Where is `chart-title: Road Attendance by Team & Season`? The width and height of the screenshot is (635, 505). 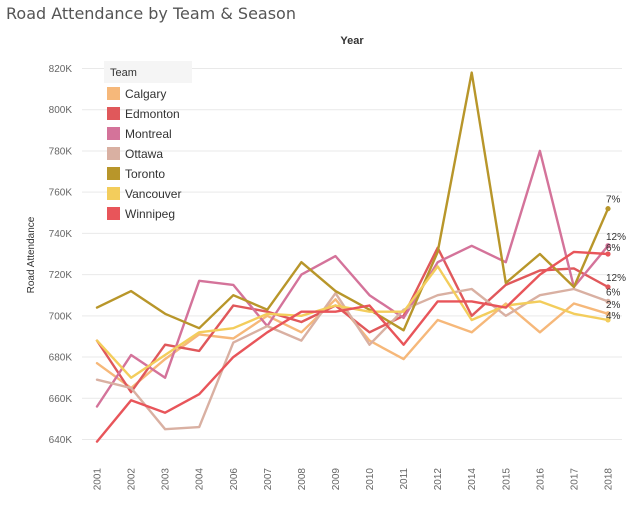
chart-title: Road Attendance by Team & Season is located at coordinates (151, 13).